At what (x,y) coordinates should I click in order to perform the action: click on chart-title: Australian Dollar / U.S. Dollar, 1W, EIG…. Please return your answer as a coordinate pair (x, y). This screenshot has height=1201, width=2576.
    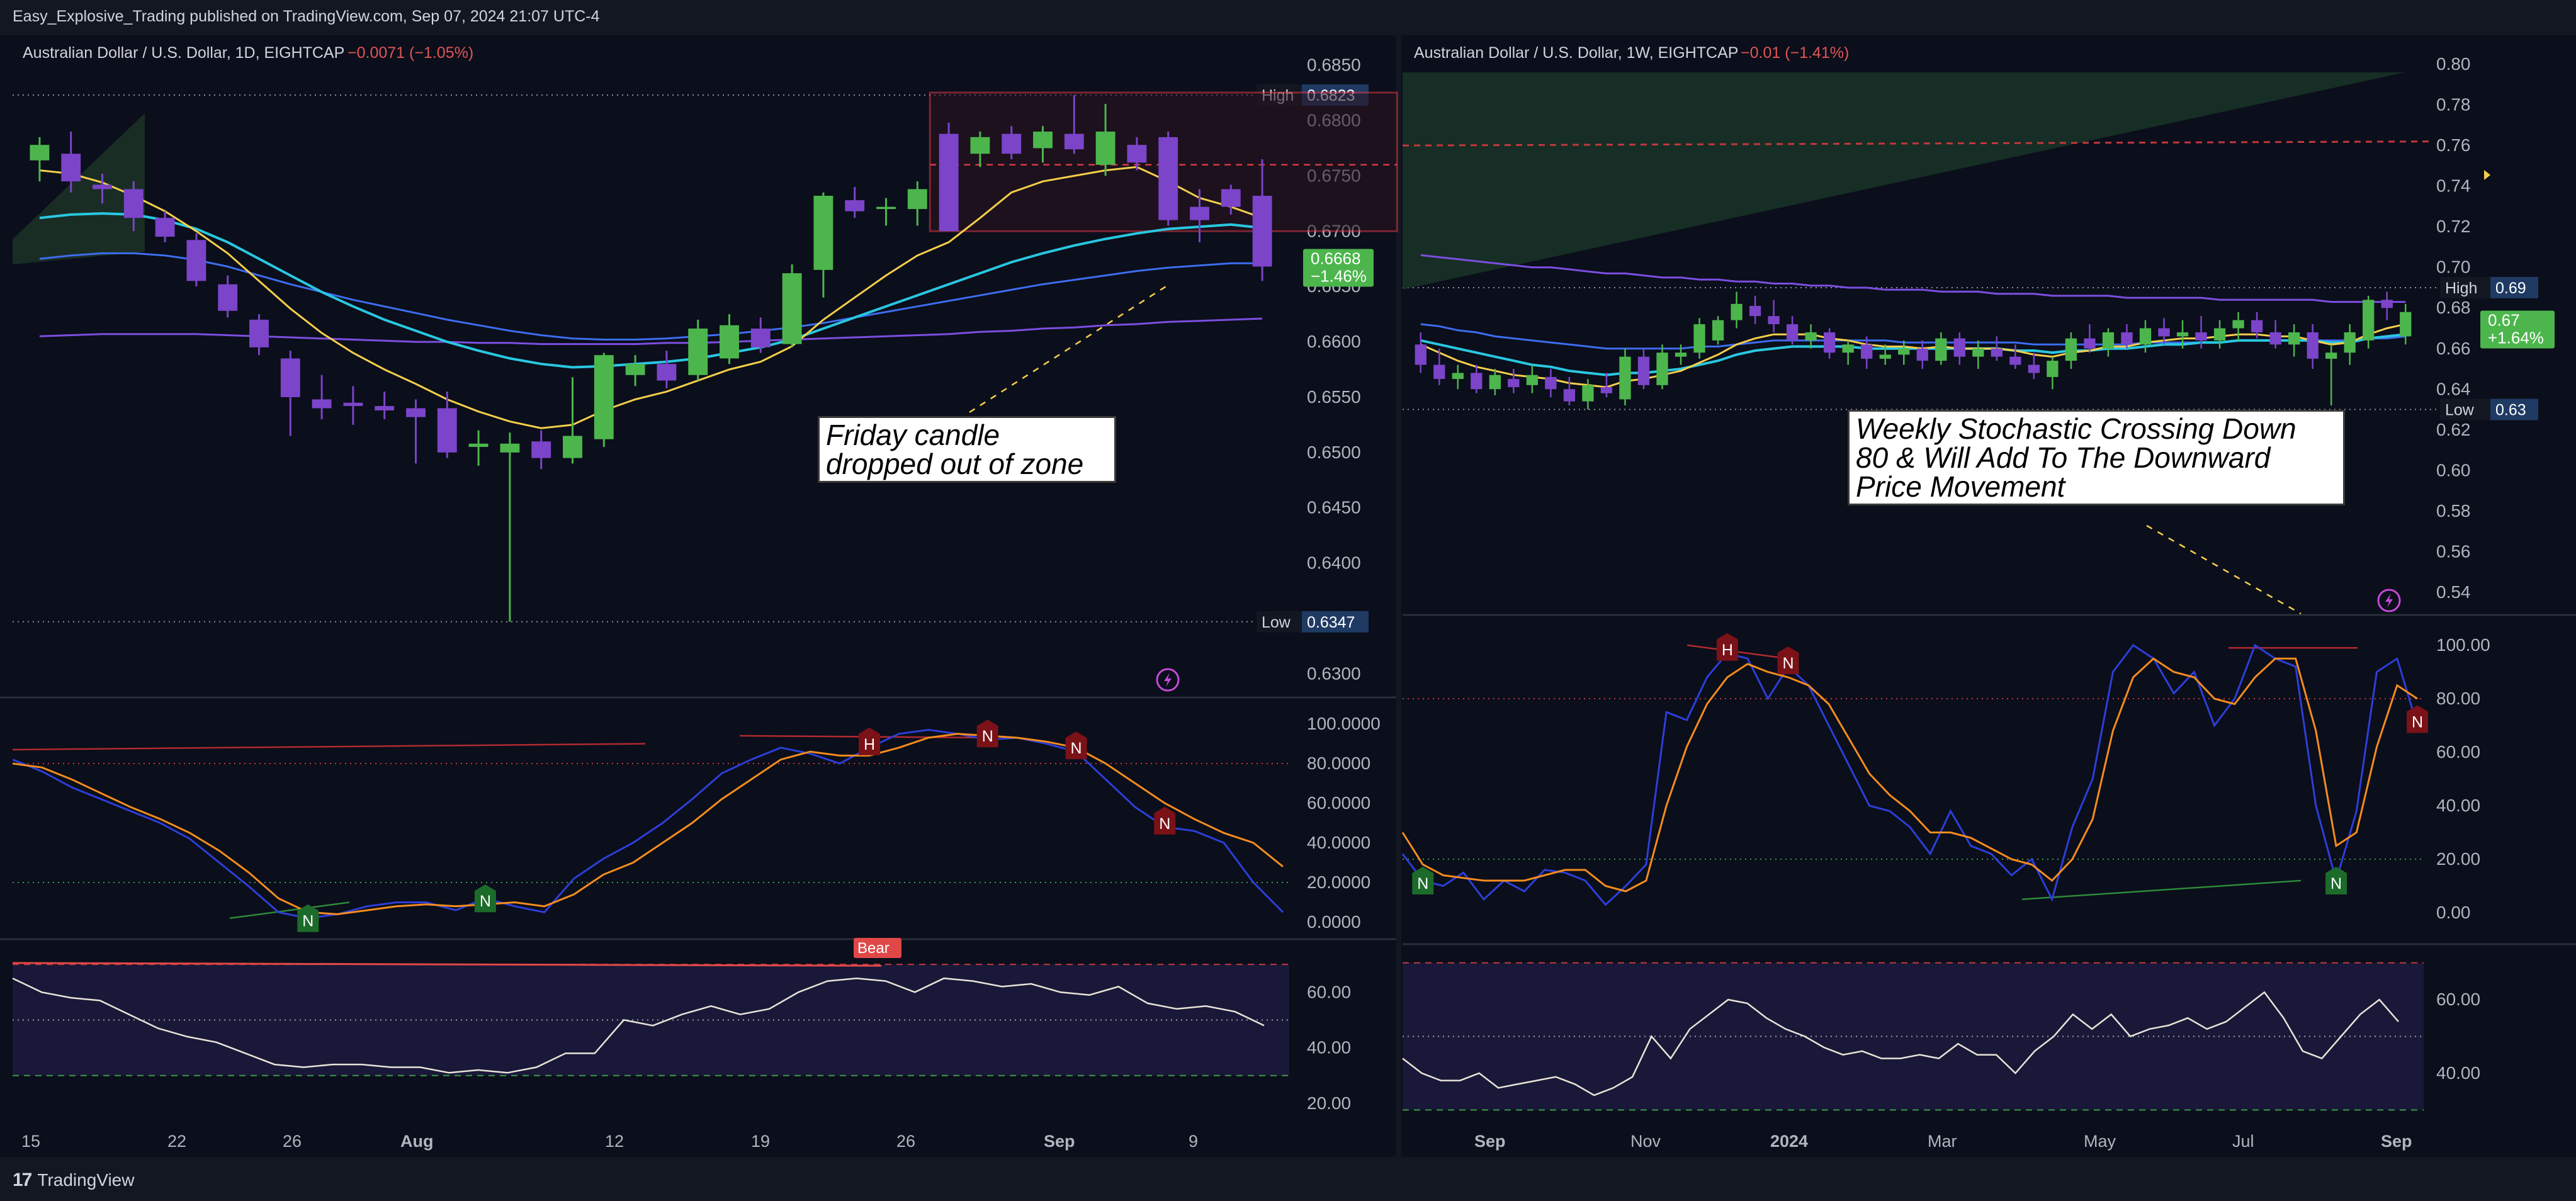
    Looking at the image, I should click on (1576, 53).